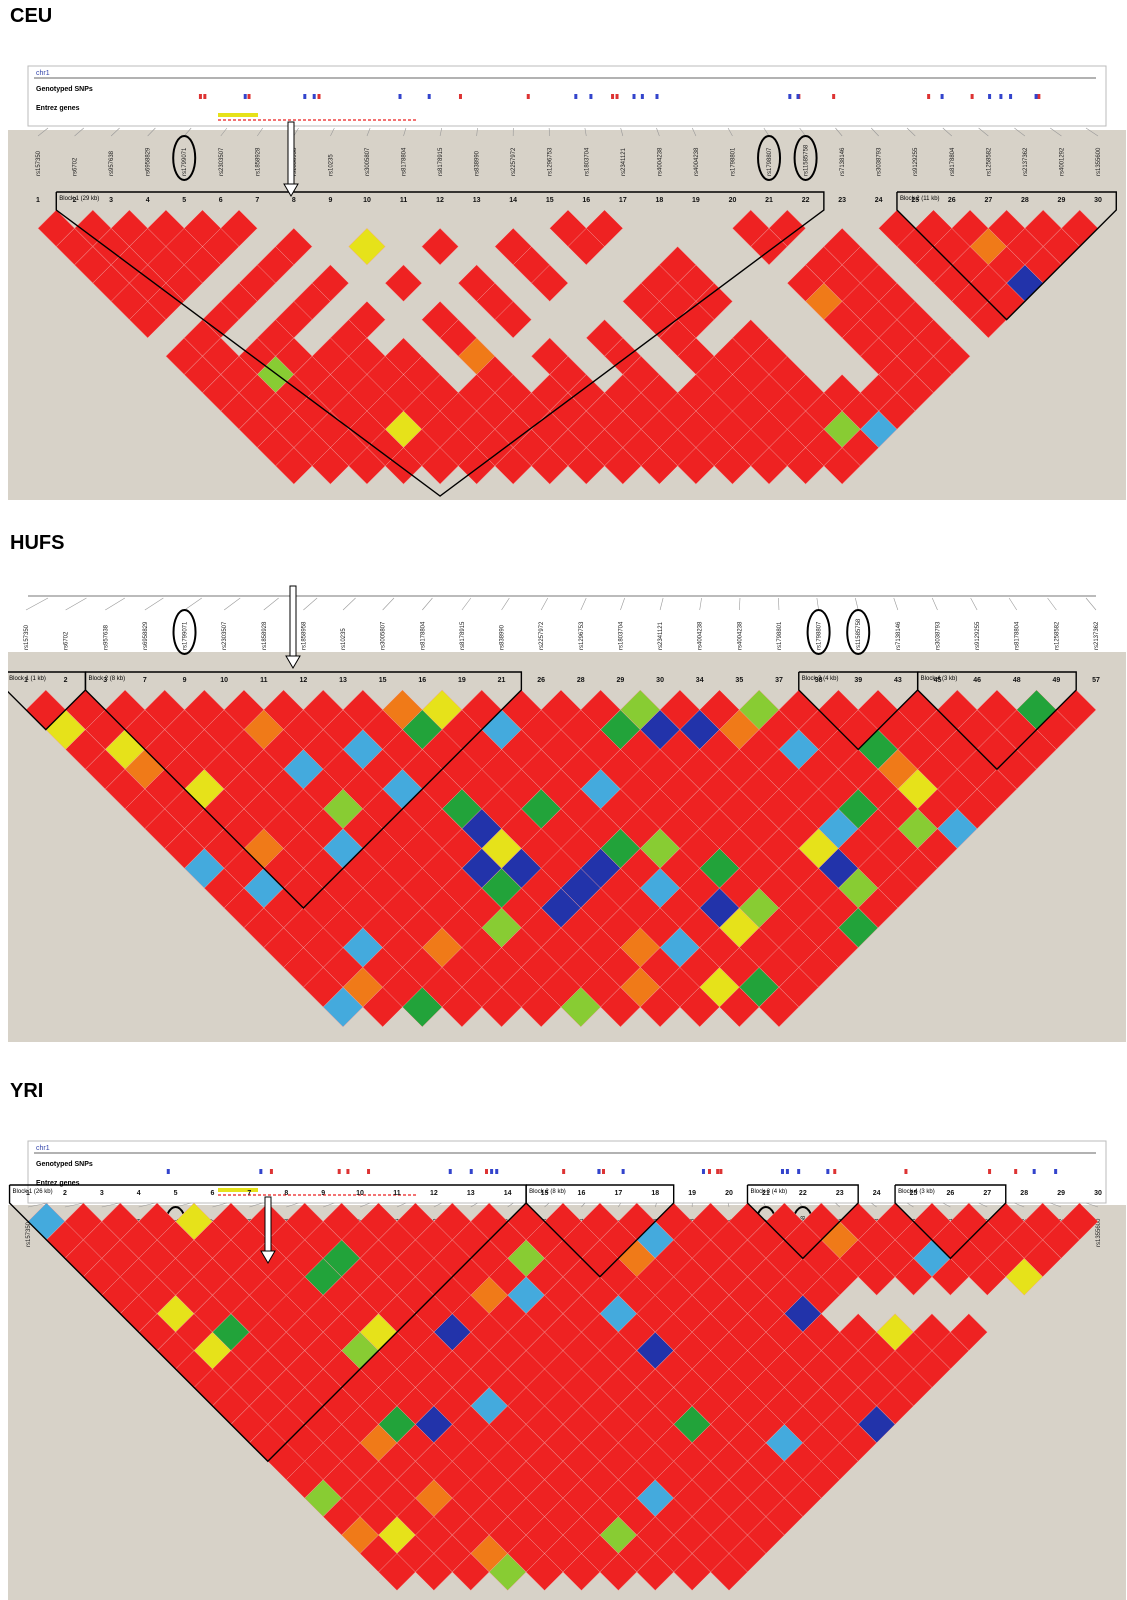  What do you see at coordinates (843, 161) in the screenshot?
I see `ceu-snp-id-label: rs7138146` at bounding box center [843, 161].